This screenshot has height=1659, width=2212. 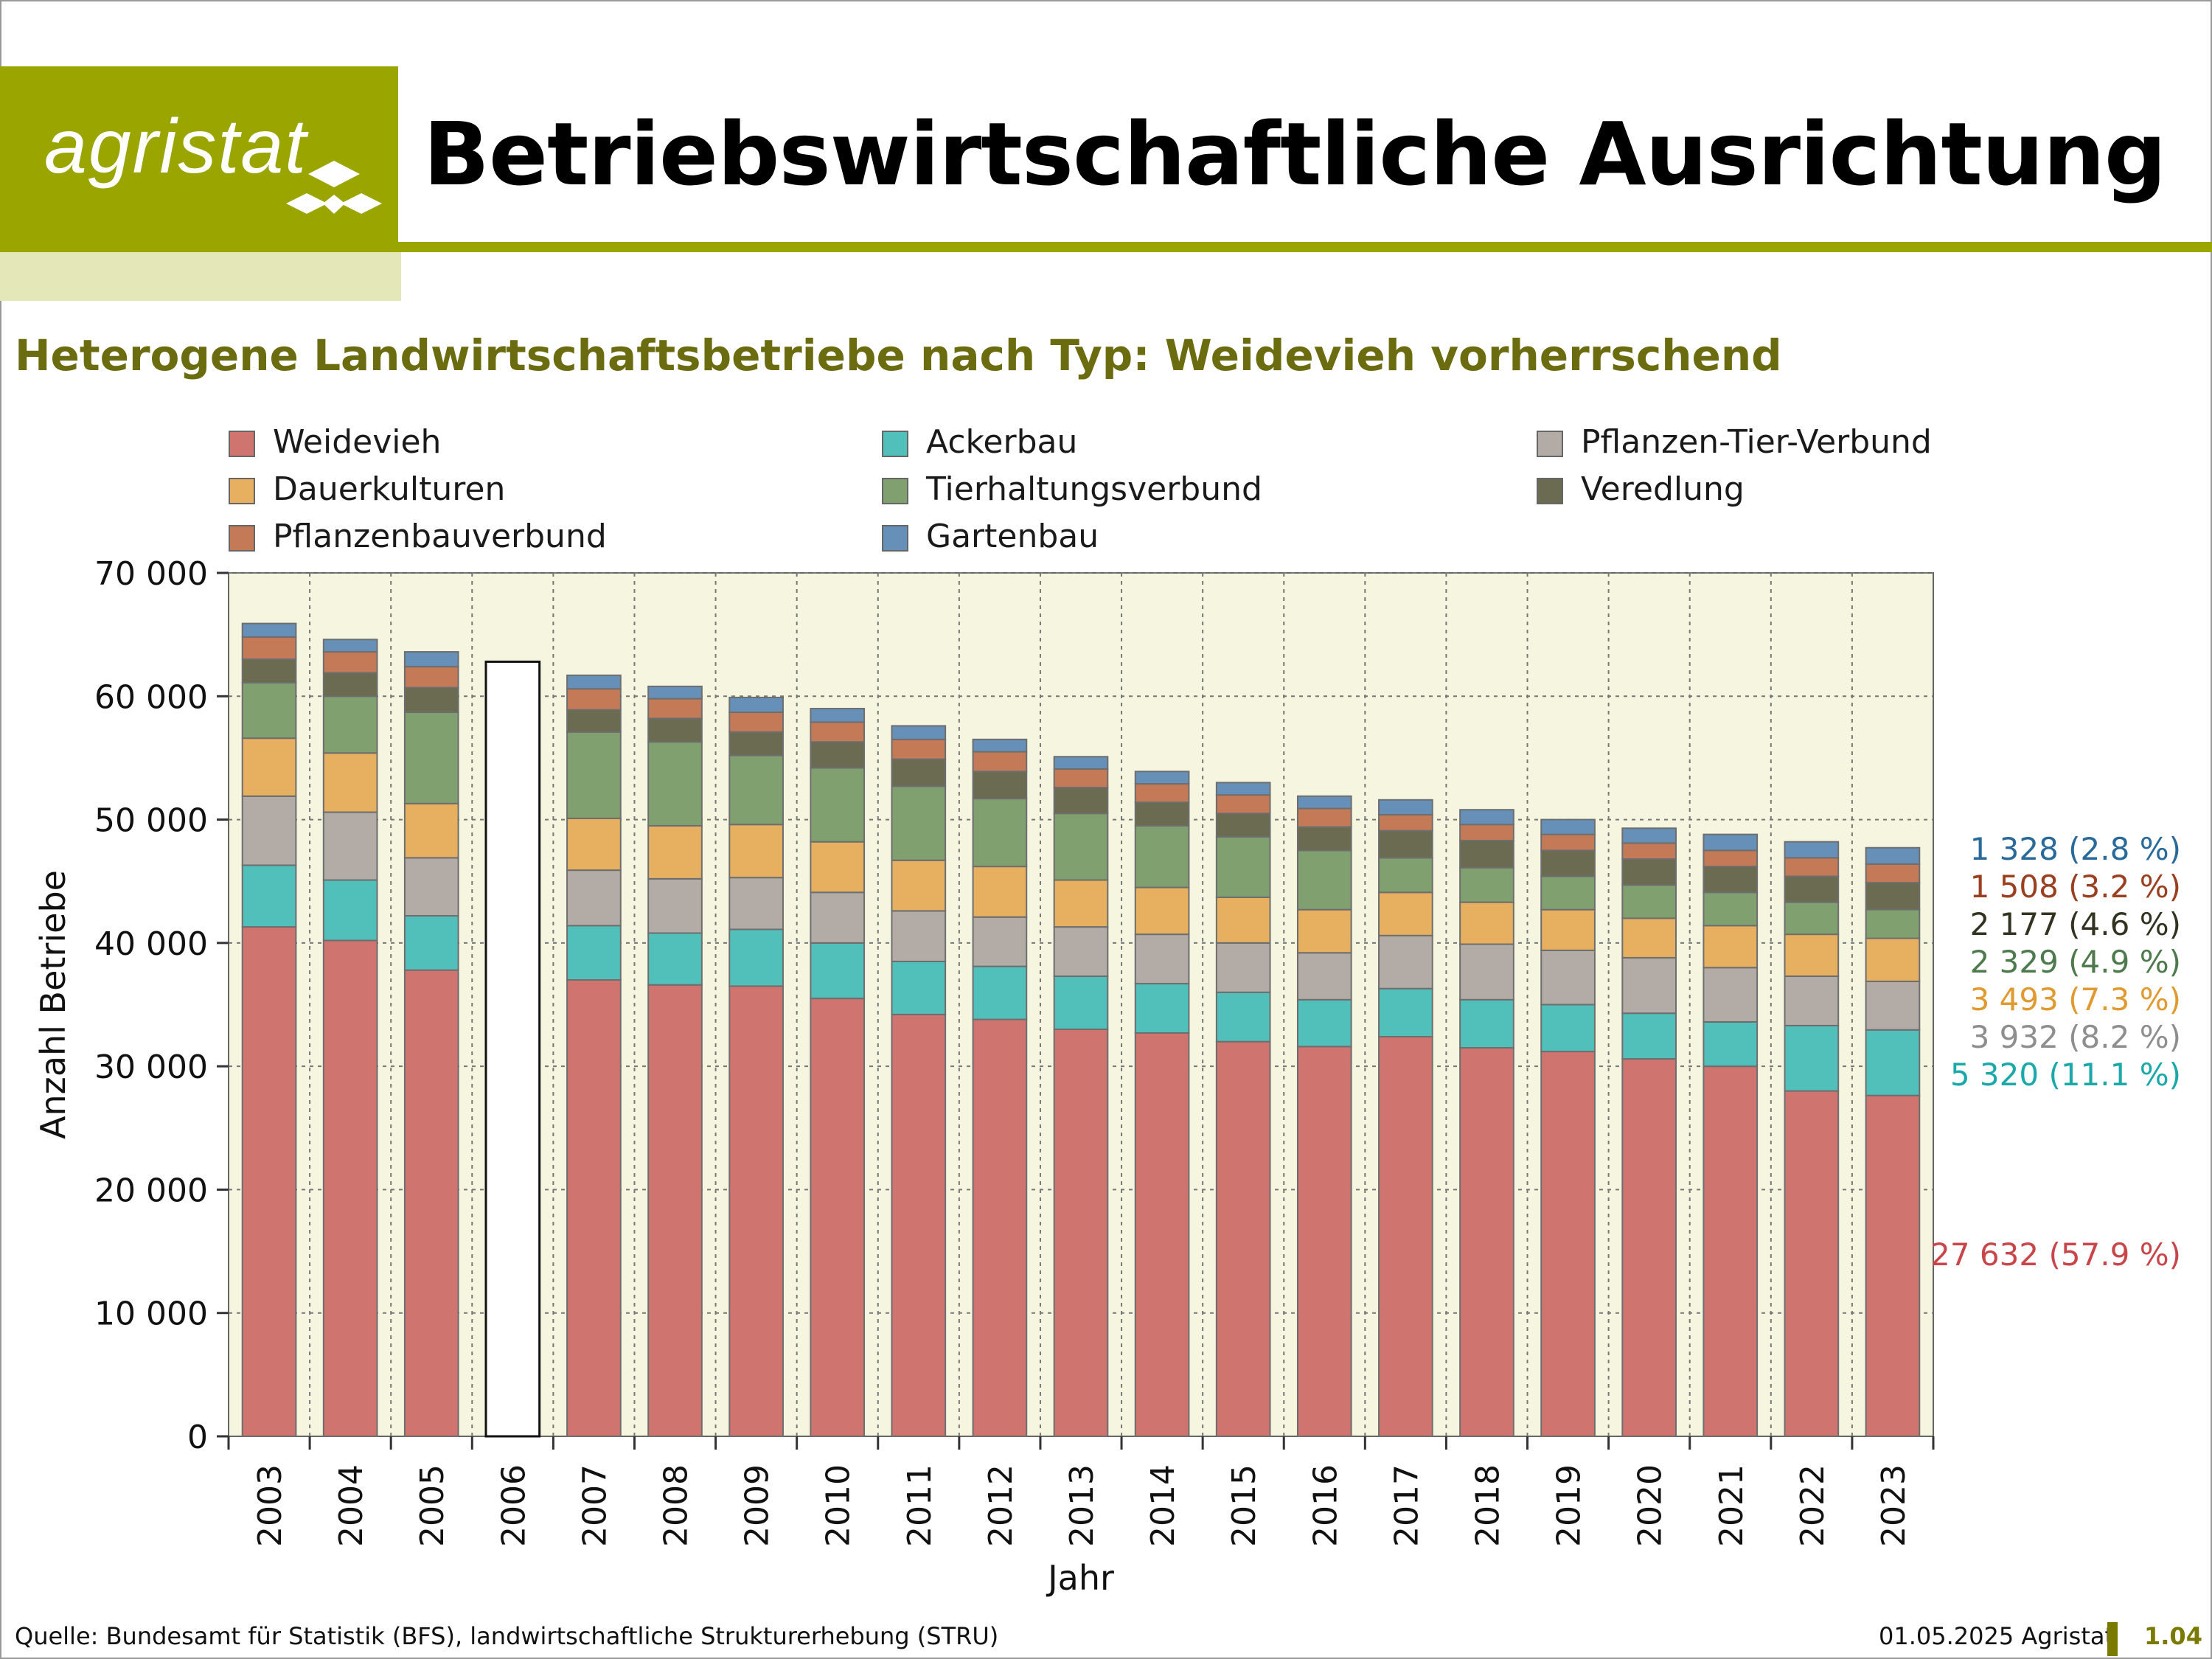 What do you see at coordinates (351, 1505) in the screenshot?
I see `x-tick-label: 2004` at bounding box center [351, 1505].